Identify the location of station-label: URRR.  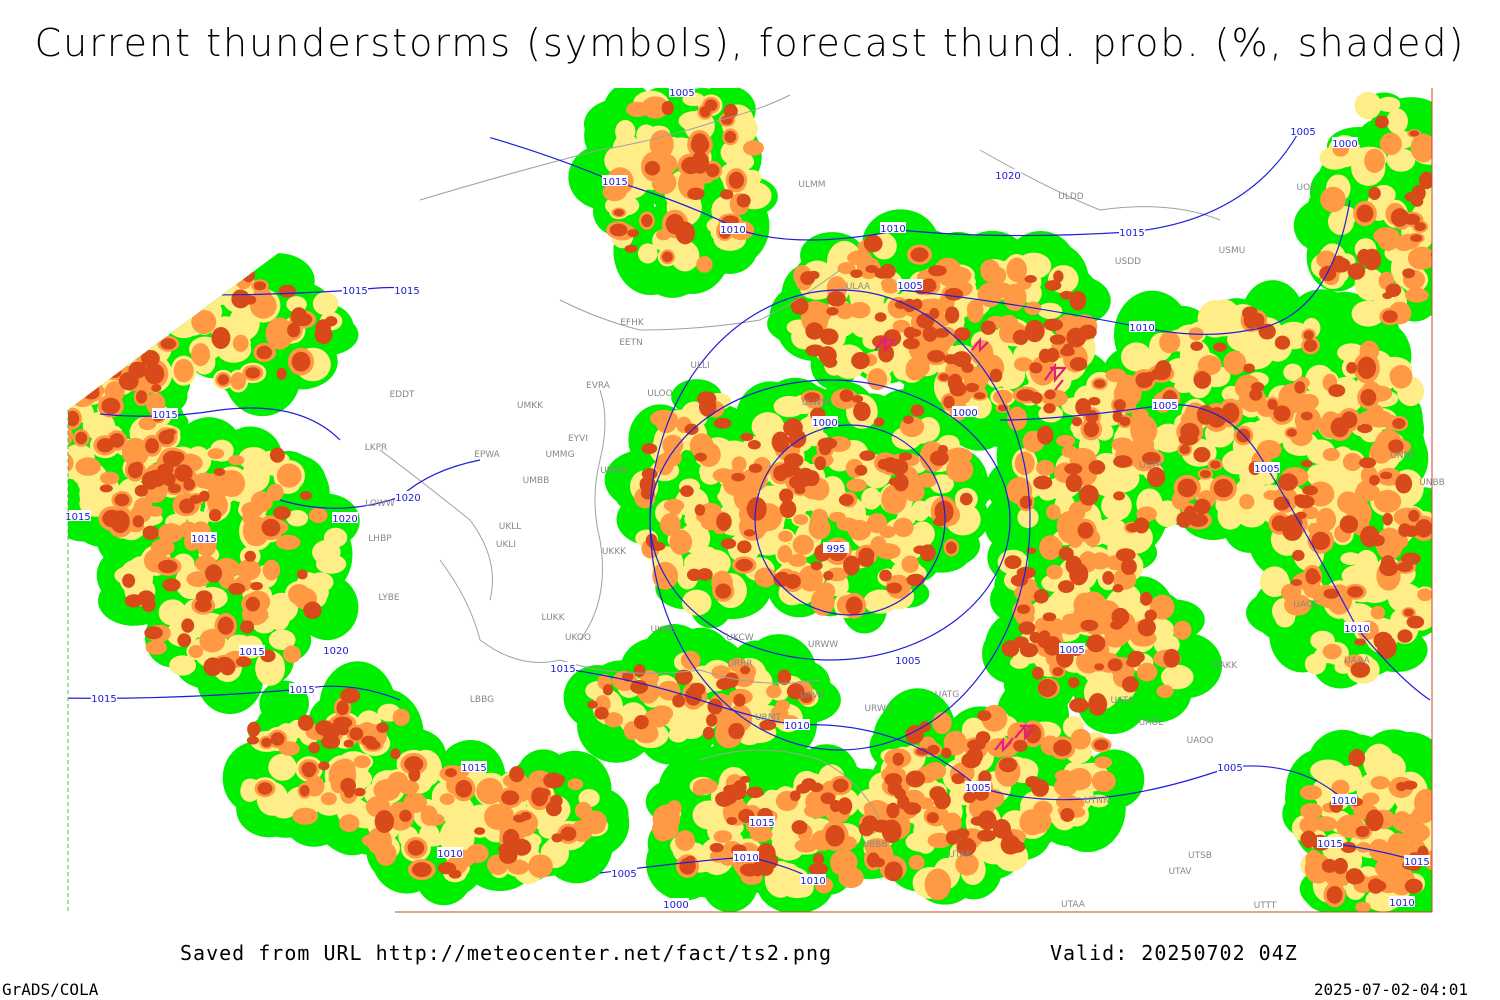
(739, 664).